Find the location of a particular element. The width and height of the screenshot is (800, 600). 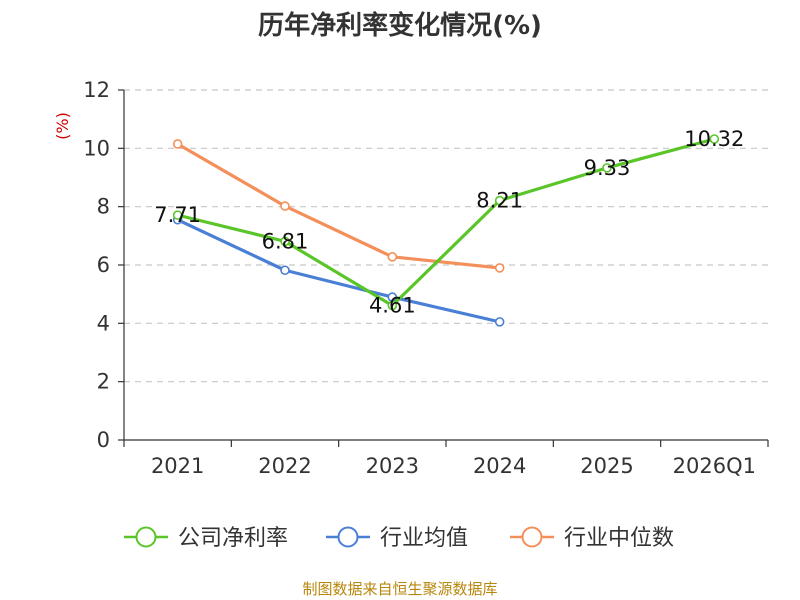

data-label: 4.61 is located at coordinates (392, 306).